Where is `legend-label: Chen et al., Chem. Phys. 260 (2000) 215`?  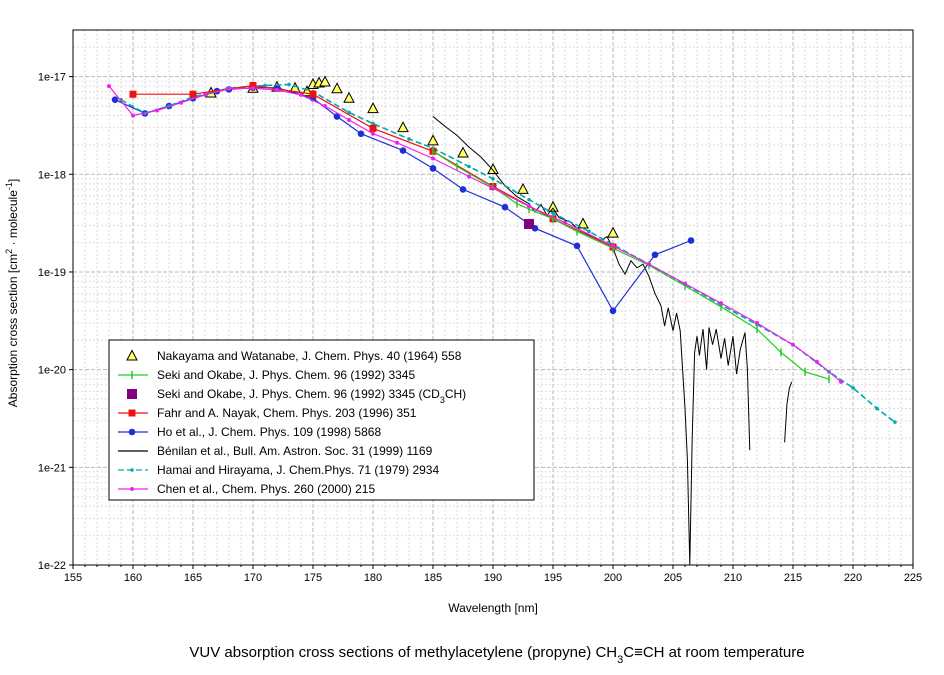 legend-label: Chen et al., Chem. Phys. 260 (2000) 215 is located at coordinates (266, 489).